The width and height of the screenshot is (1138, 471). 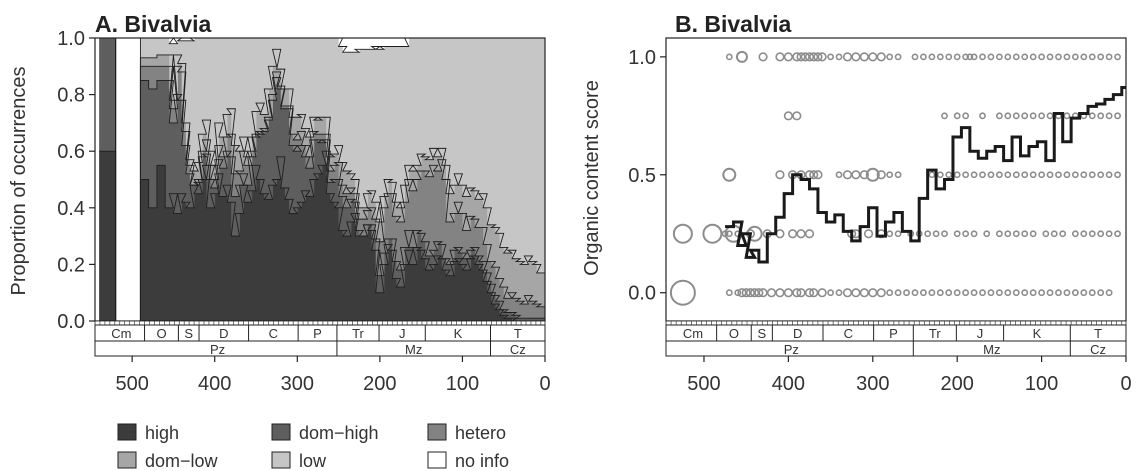 What do you see at coordinates (544, 384) in the screenshot?
I see `x-tick-label: 0` at bounding box center [544, 384].